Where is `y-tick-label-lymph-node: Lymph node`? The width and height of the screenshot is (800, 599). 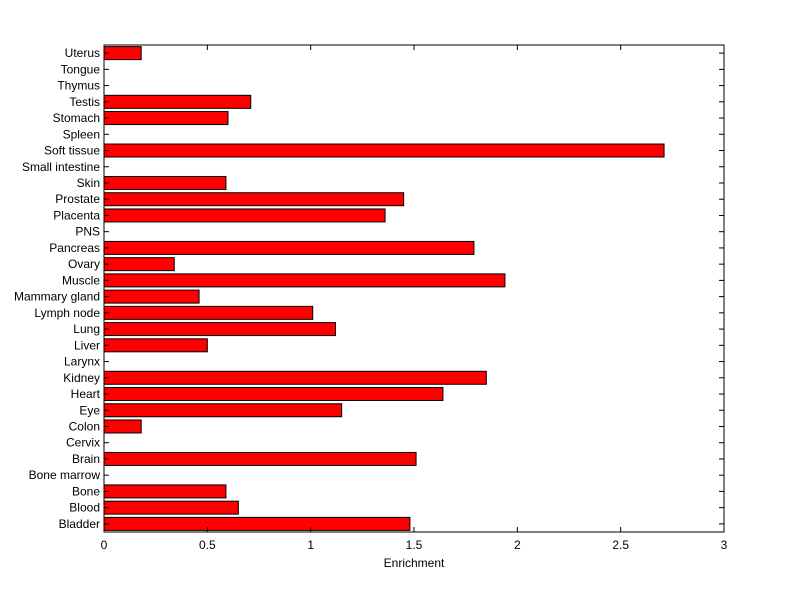 y-tick-label-lymph-node: Lymph node is located at coordinates (67, 313).